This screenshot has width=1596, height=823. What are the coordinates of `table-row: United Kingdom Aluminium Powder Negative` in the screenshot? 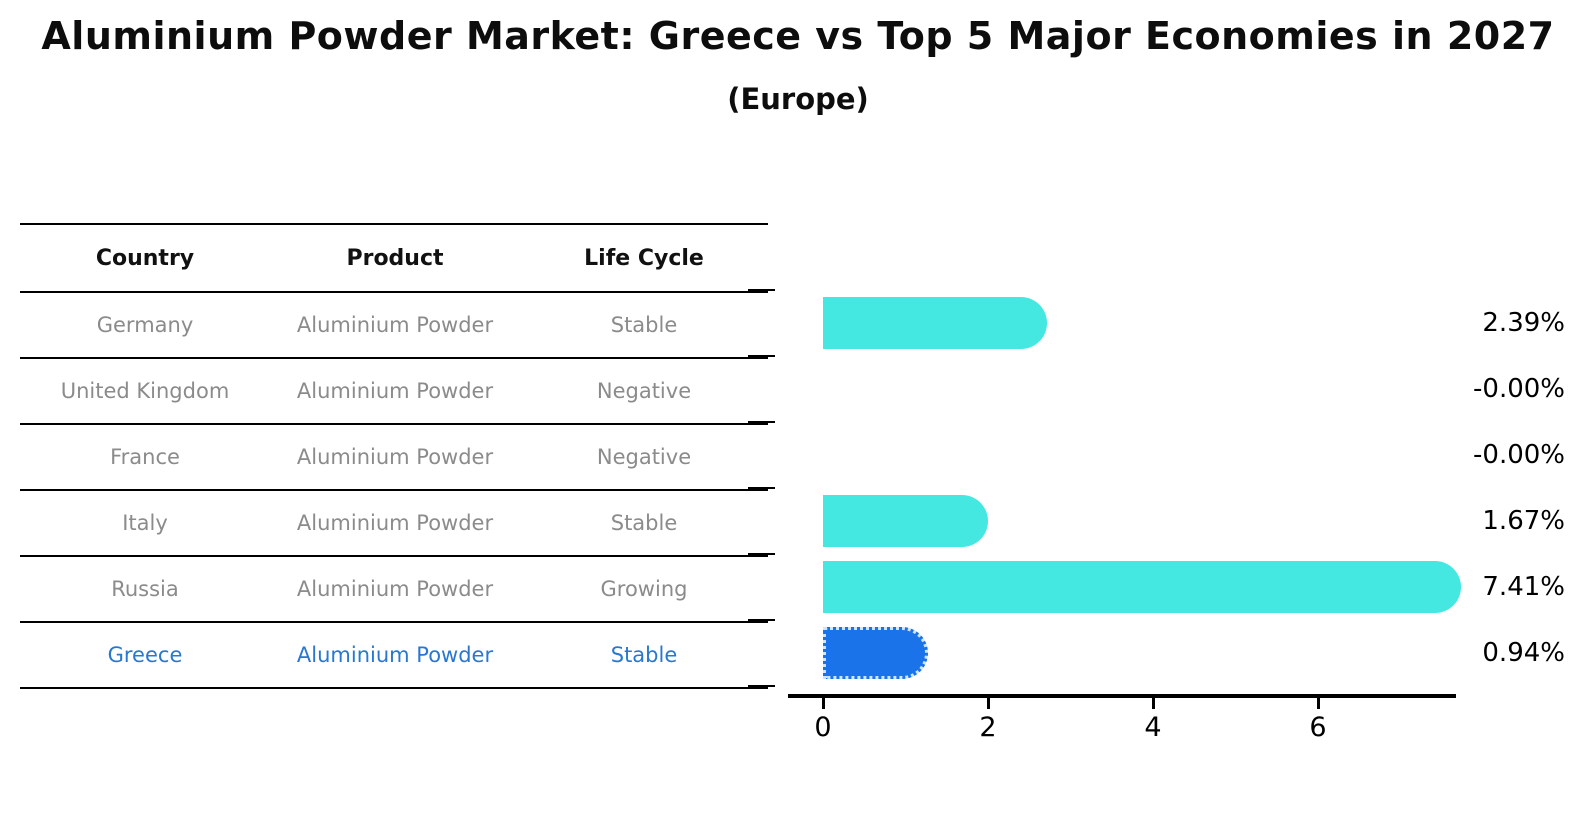 It's located at (394, 392).